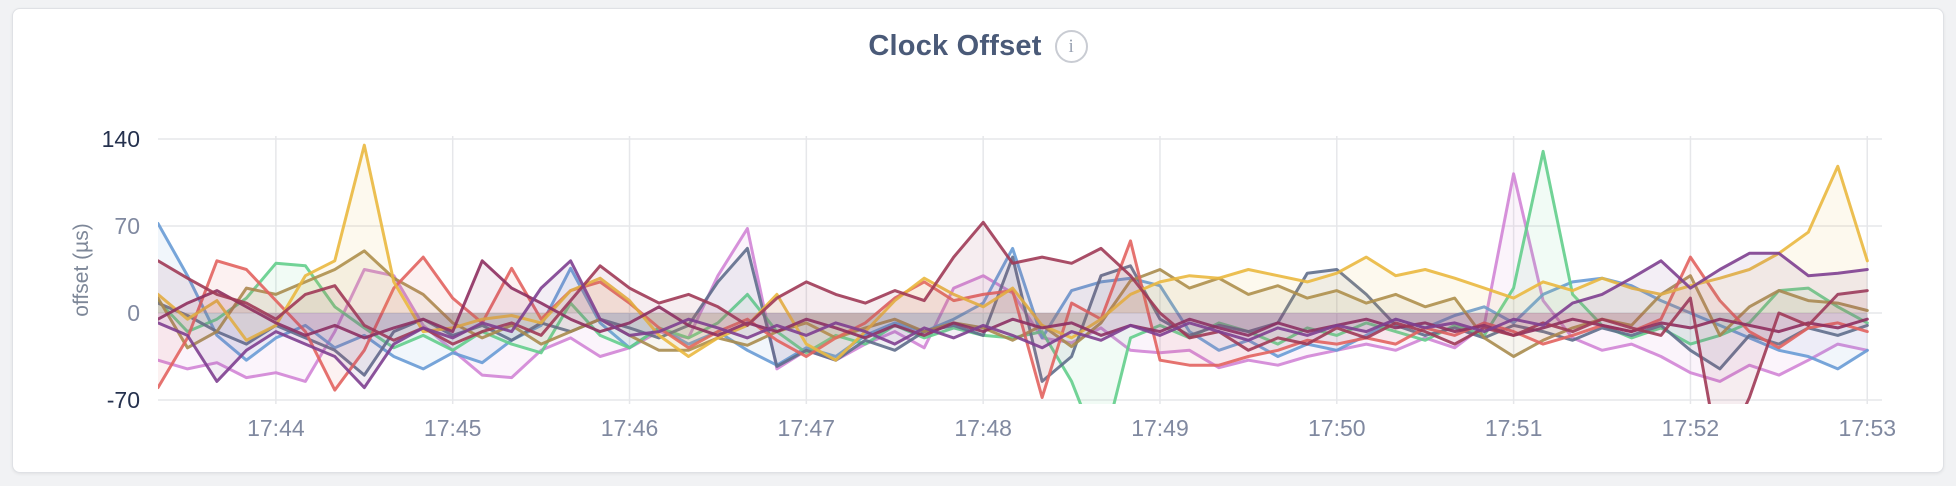 Image resolution: width=1956 pixels, height=486 pixels. I want to click on x-tick-label: 17:53, so click(1867, 428).